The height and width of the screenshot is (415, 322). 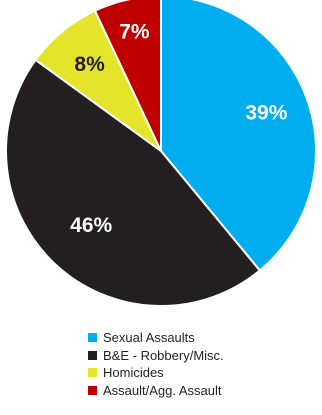 What do you see at coordinates (89, 64) in the screenshot?
I see `pie-label-homicides: 8%` at bounding box center [89, 64].